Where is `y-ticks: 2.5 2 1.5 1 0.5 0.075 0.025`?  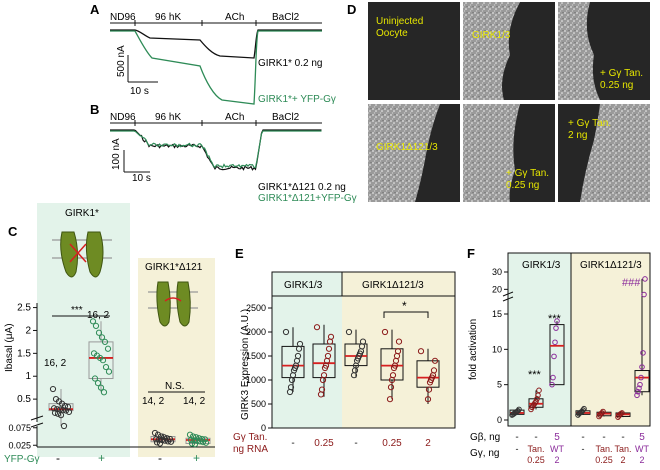
y-ticks: 2.5 2 1.5 1 0.5 0.075 0.025 is located at coordinates (22, 376).